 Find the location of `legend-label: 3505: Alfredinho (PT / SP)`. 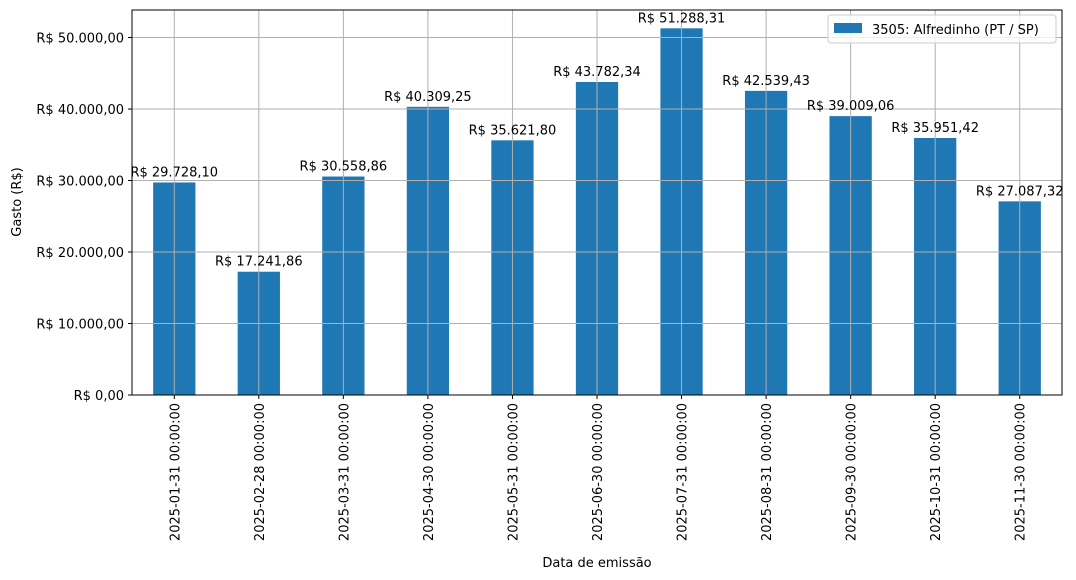

legend-label: 3505: Alfredinho (PT / SP) is located at coordinates (955, 30).